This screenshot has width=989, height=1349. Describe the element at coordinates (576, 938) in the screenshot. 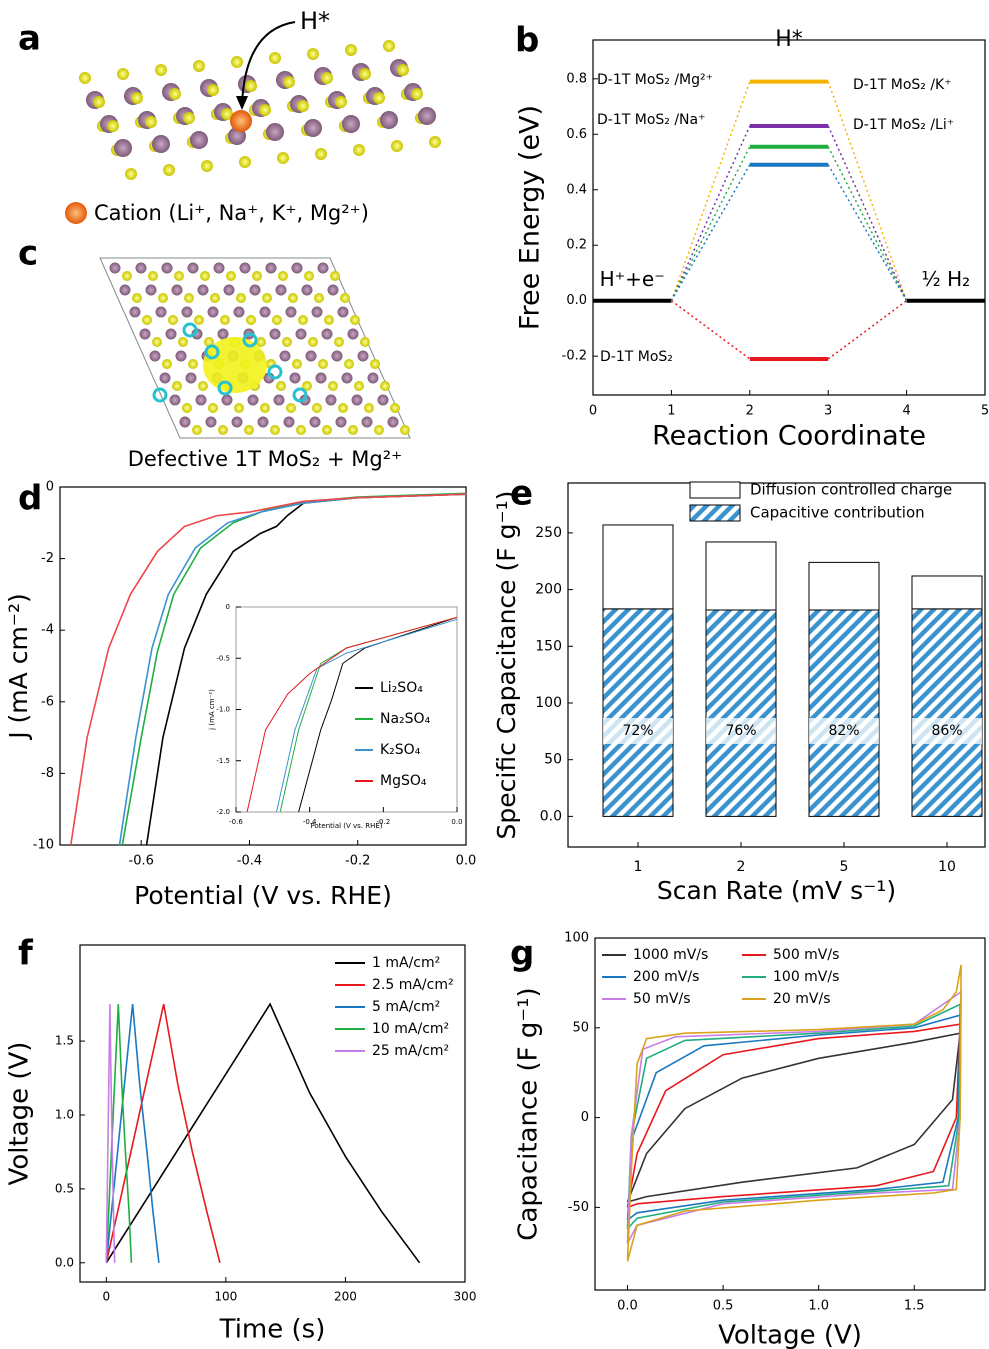

I see `y-tick-label: 100` at that location.